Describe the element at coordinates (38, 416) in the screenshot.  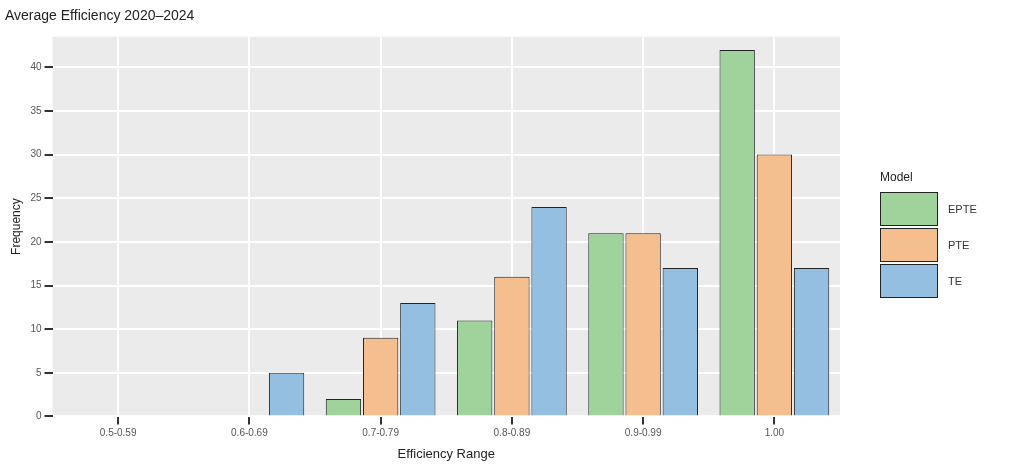
I see `y-tick-label: 0` at that location.